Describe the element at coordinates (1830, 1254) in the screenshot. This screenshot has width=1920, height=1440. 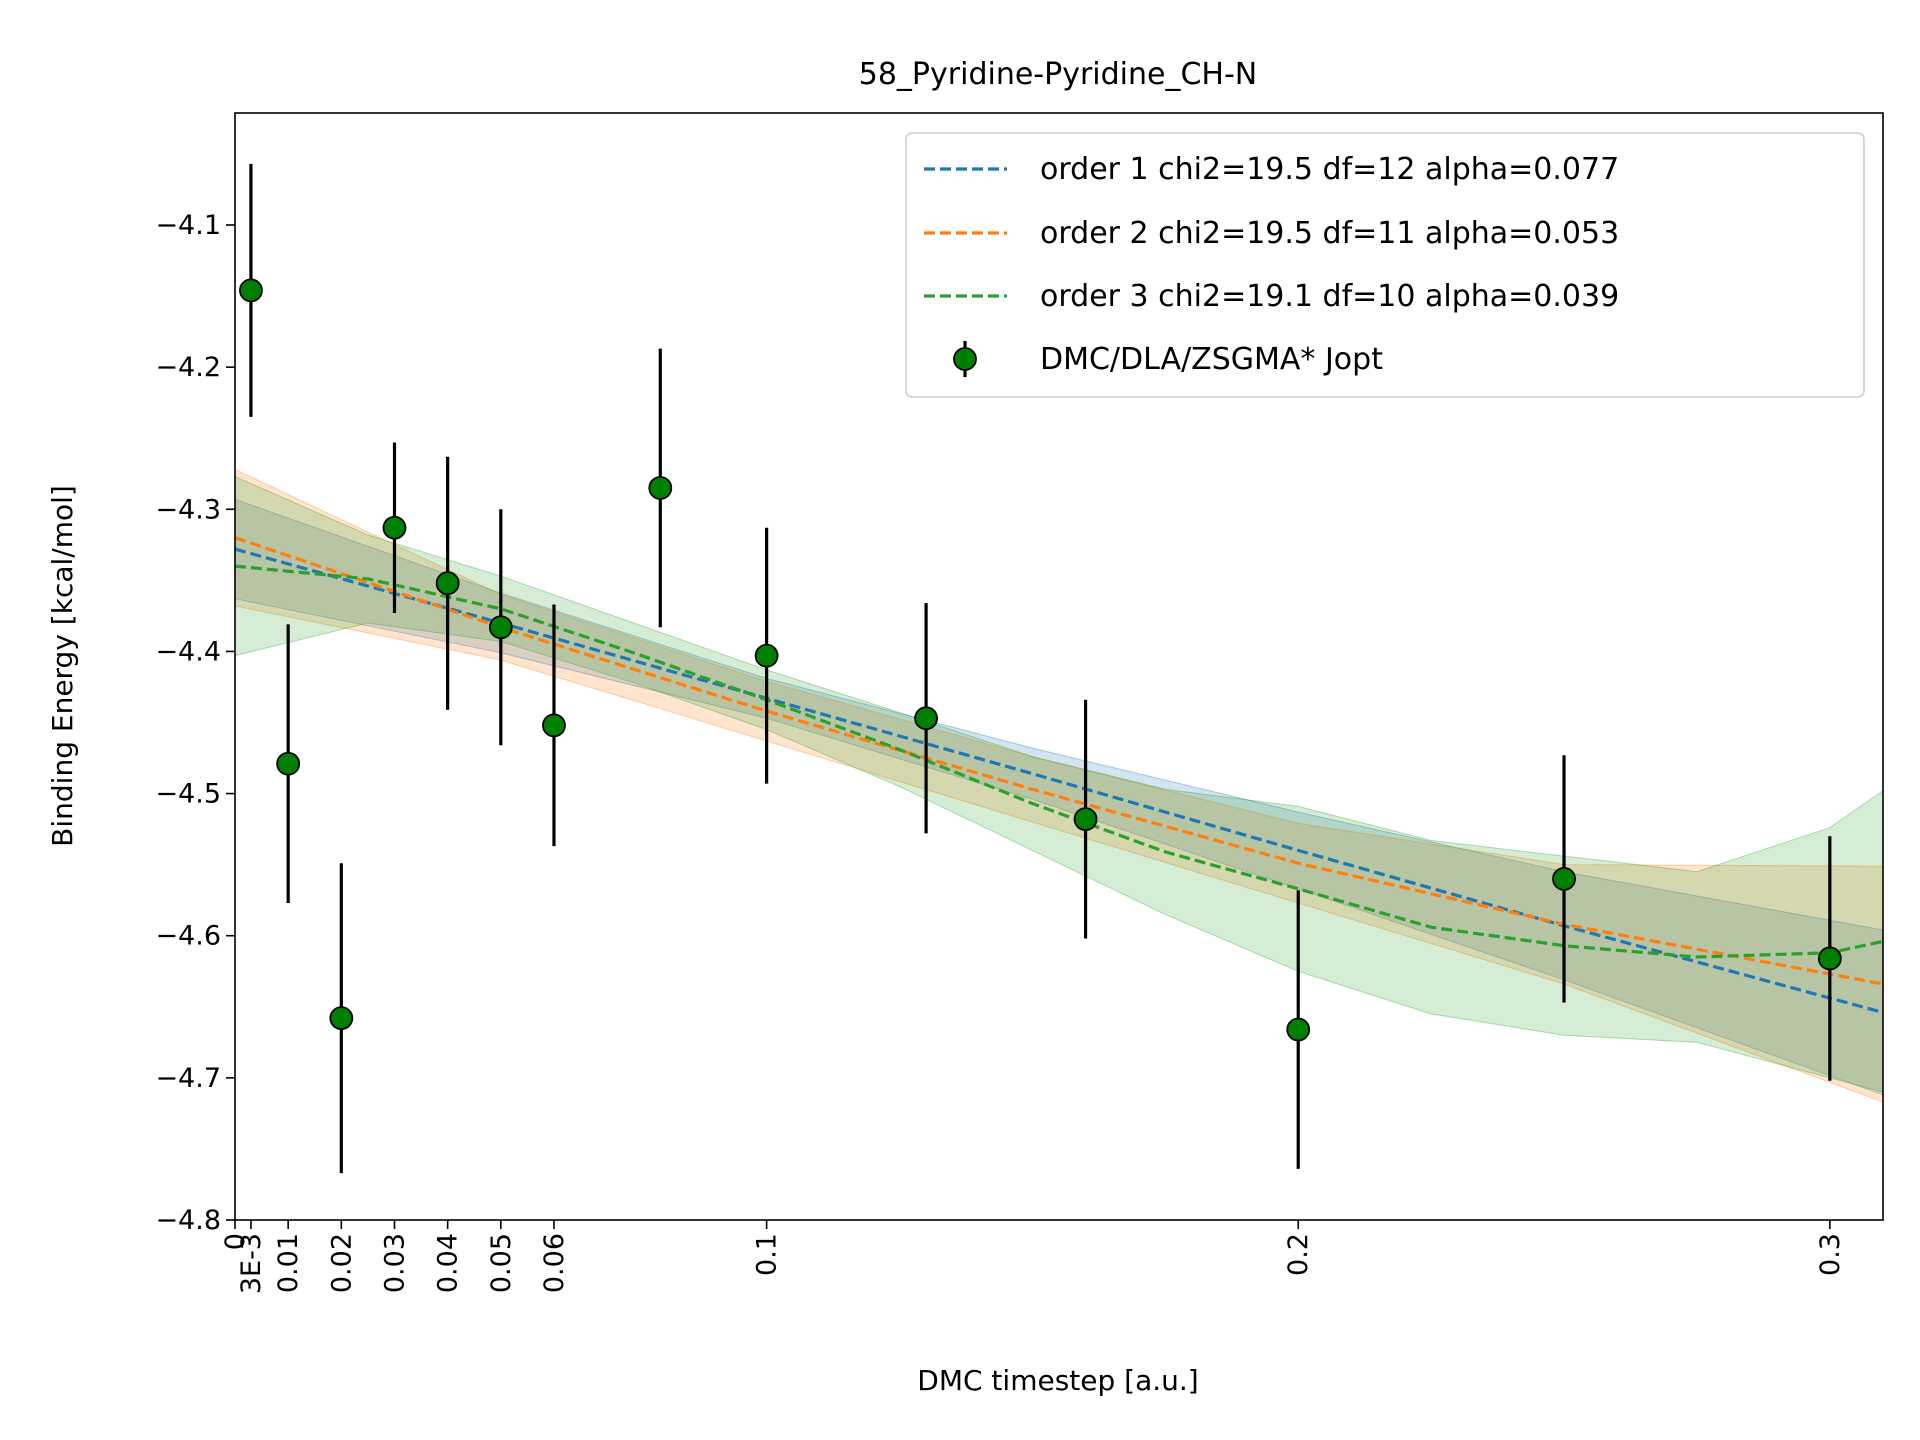
I see `x-tick-label: 0.3` at that location.